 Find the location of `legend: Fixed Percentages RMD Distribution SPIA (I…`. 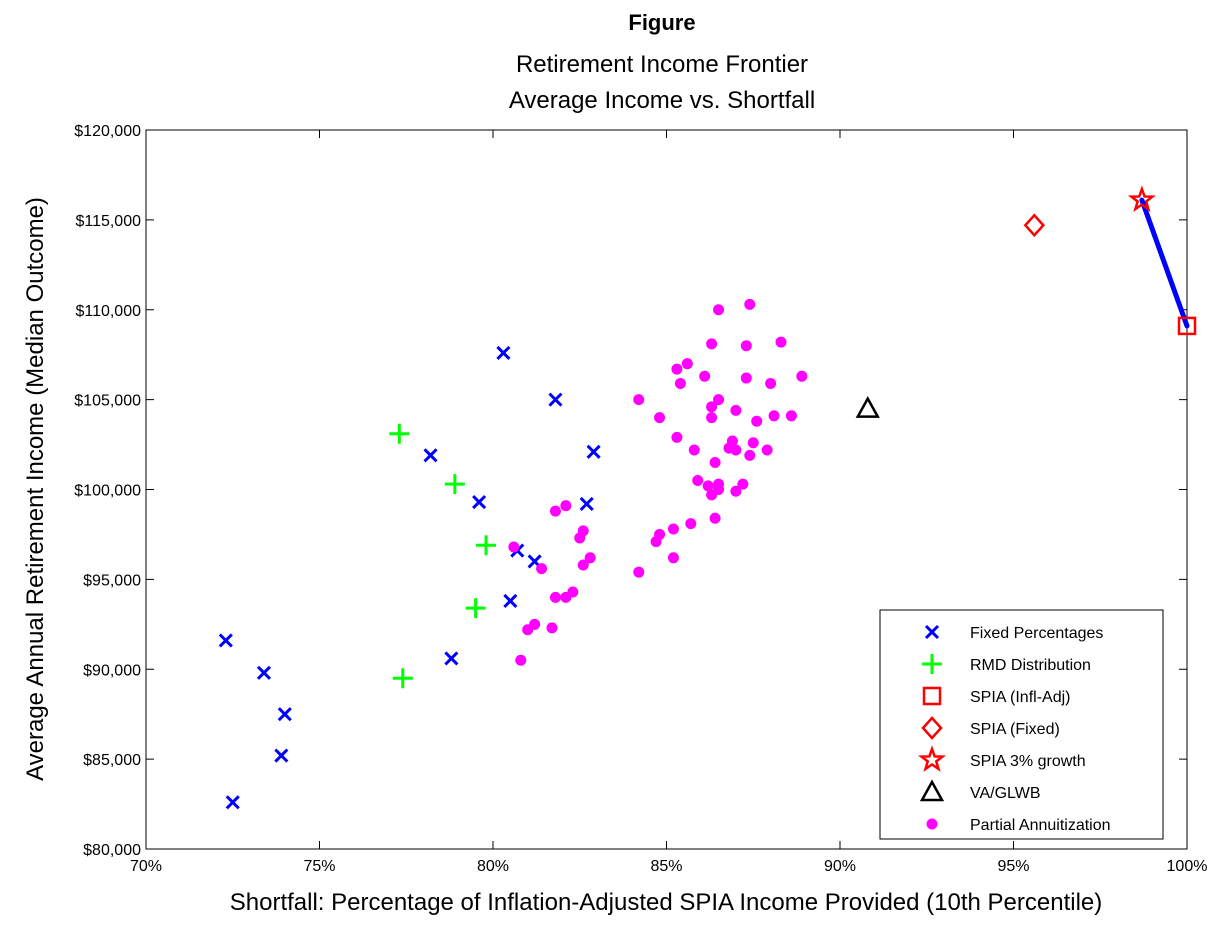

legend: Fixed Percentages RMD Distribution SPIA (I… is located at coordinates (1021, 724).